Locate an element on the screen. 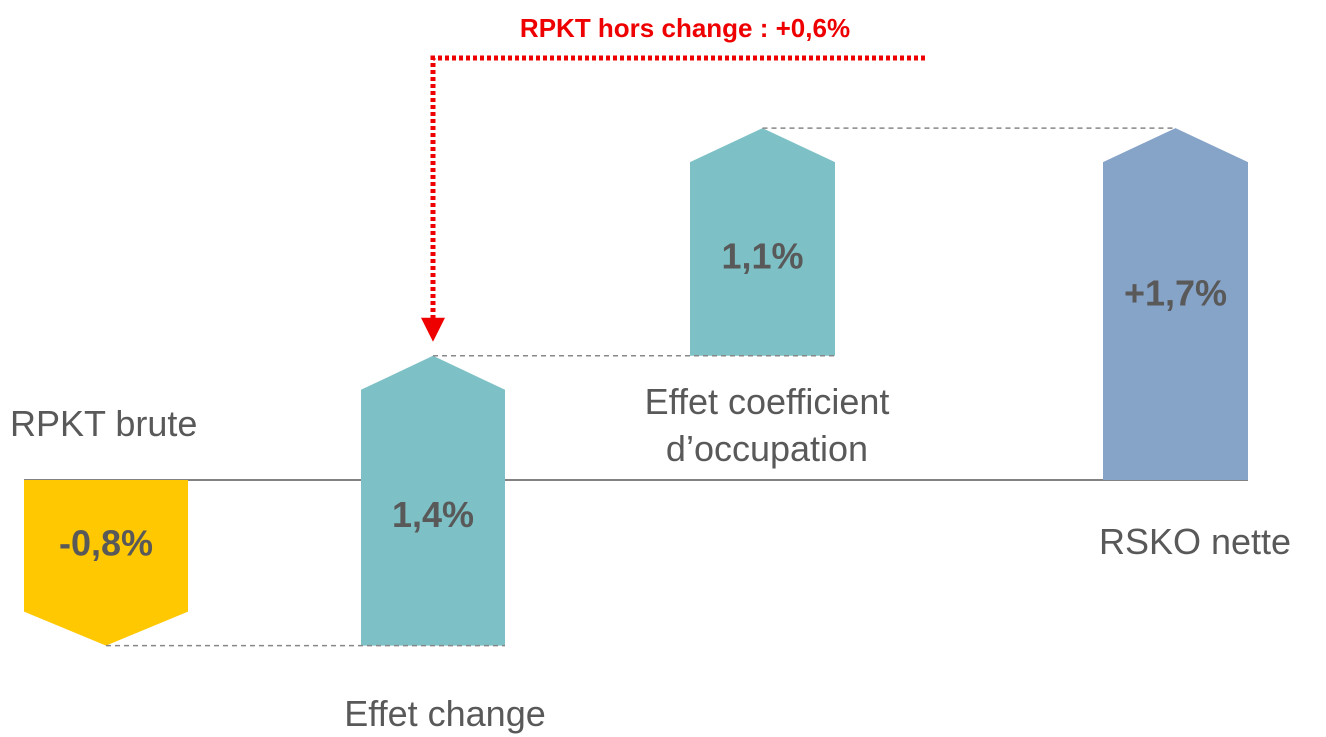  value-label: 1,1% is located at coordinates (762, 255).